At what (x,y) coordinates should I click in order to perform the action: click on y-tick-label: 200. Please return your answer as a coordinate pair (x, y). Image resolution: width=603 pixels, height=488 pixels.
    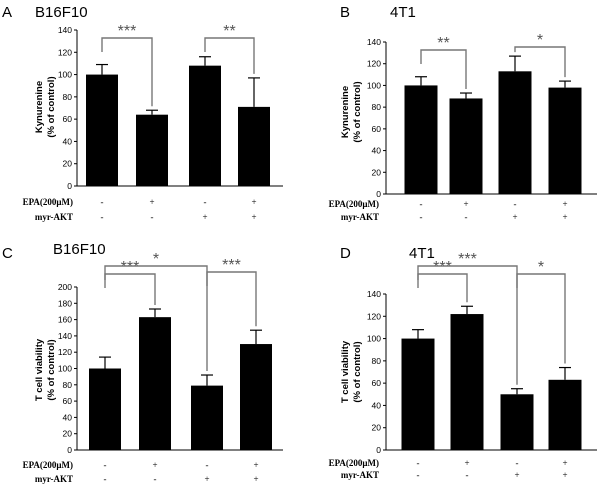
    Looking at the image, I should click on (65, 287).